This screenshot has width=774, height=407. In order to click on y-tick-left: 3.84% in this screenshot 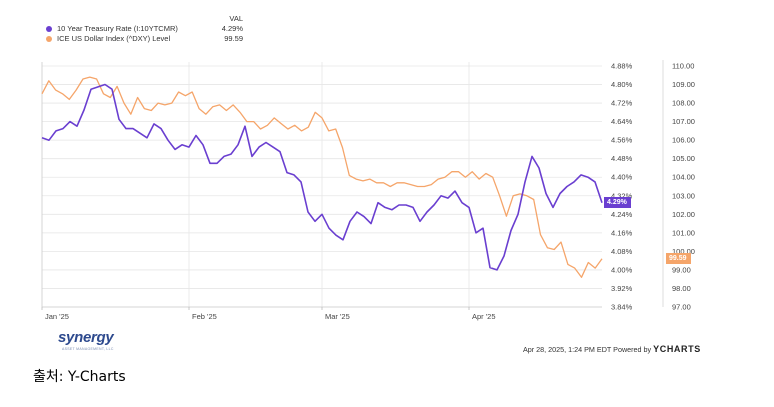, I will do `click(622, 307)`.